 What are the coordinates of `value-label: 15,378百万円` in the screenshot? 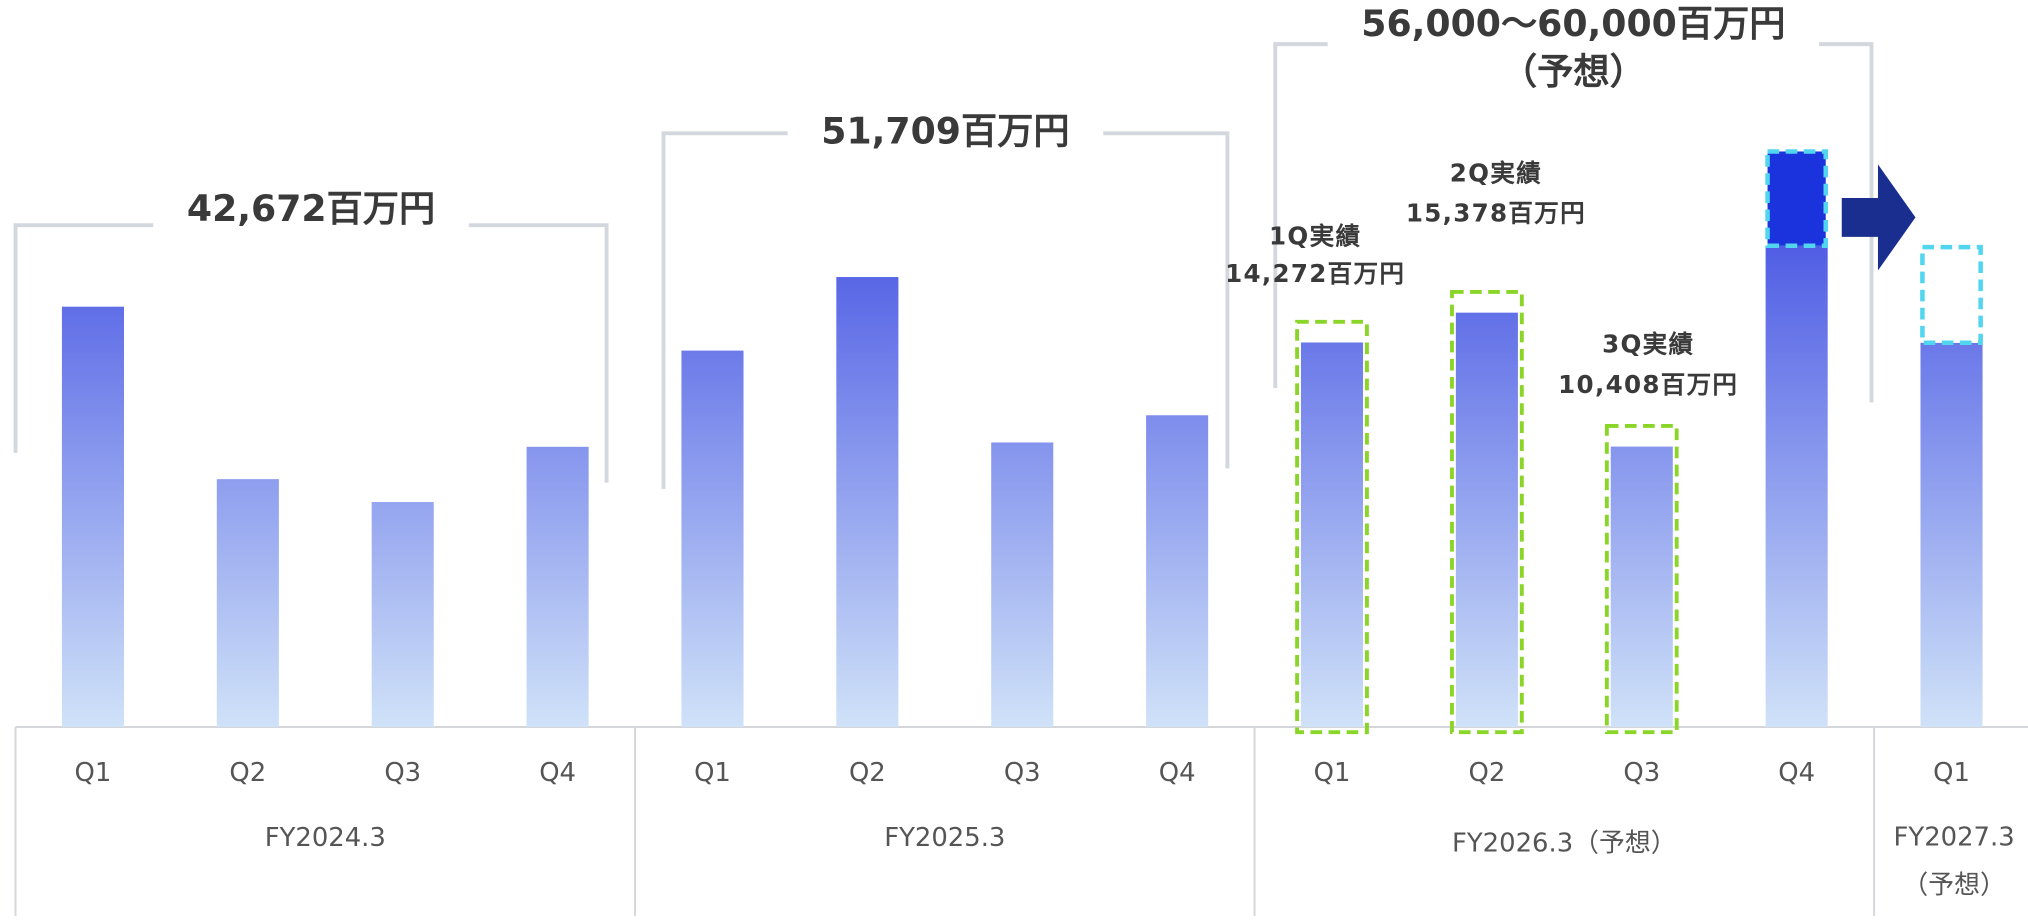 It's located at (1496, 212).